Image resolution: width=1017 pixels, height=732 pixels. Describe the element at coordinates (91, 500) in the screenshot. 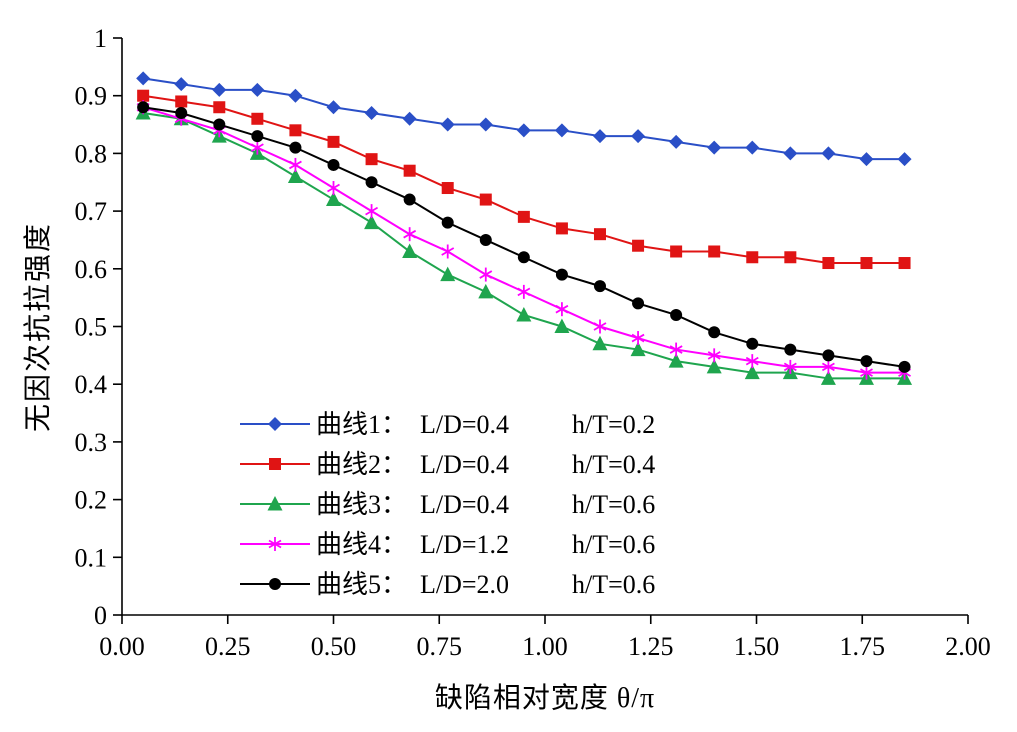

I see `y-tick-label: 0.2` at that location.